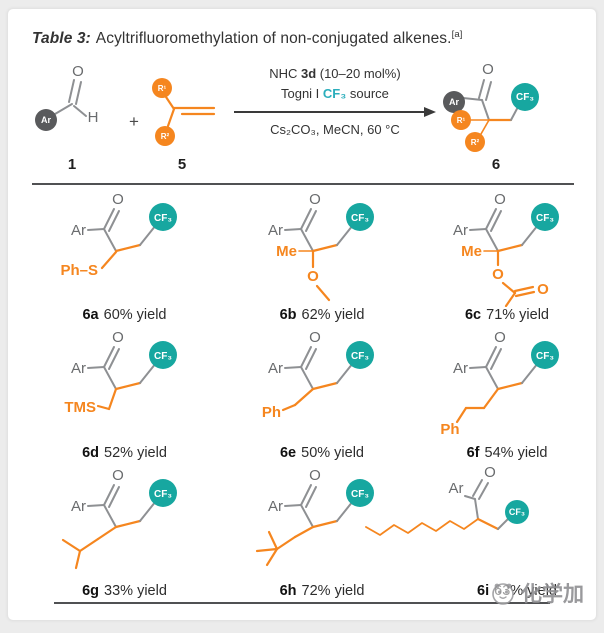 Image resolution: width=604 pixels, height=633 pixels. What do you see at coordinates (288, 453) in the screenshot?
I see `compound-id: 6e` at bounding box center [288, 453].